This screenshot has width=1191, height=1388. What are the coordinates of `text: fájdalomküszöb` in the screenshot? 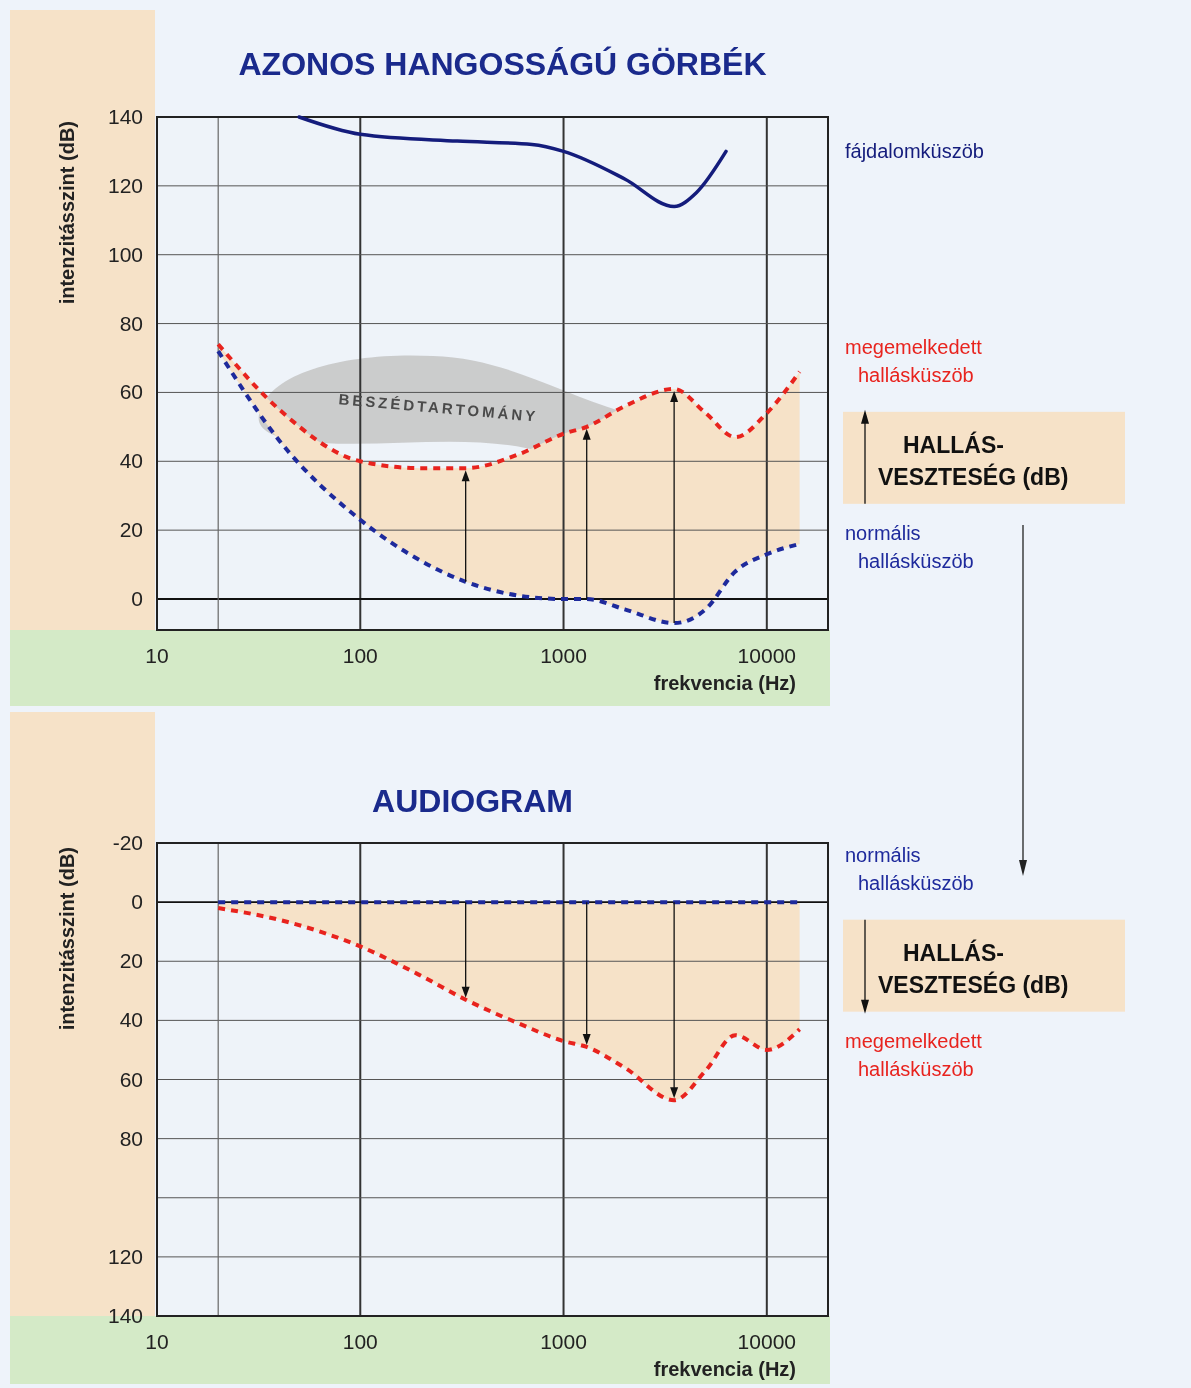 It's located at (914, 151).